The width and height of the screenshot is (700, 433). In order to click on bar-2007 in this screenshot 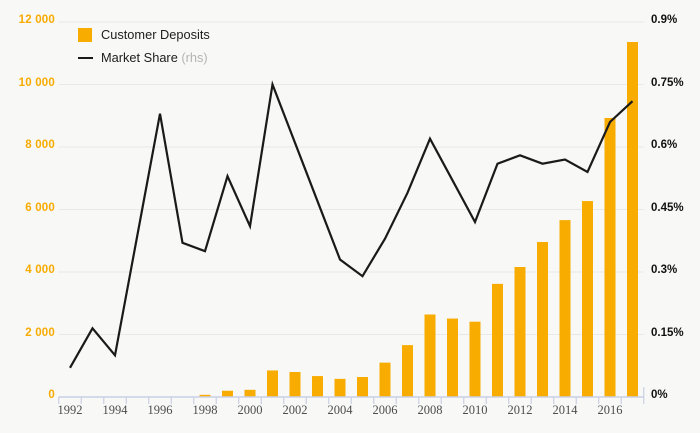, I will do `click(407, 371)`.